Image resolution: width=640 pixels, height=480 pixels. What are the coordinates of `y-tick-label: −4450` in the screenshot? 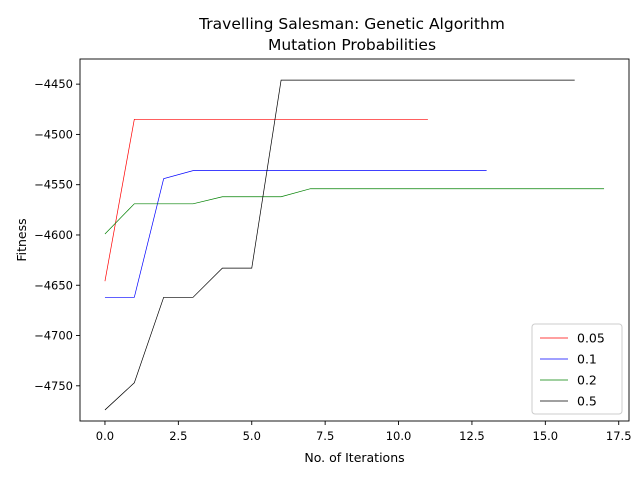 It's located at (53, 84).